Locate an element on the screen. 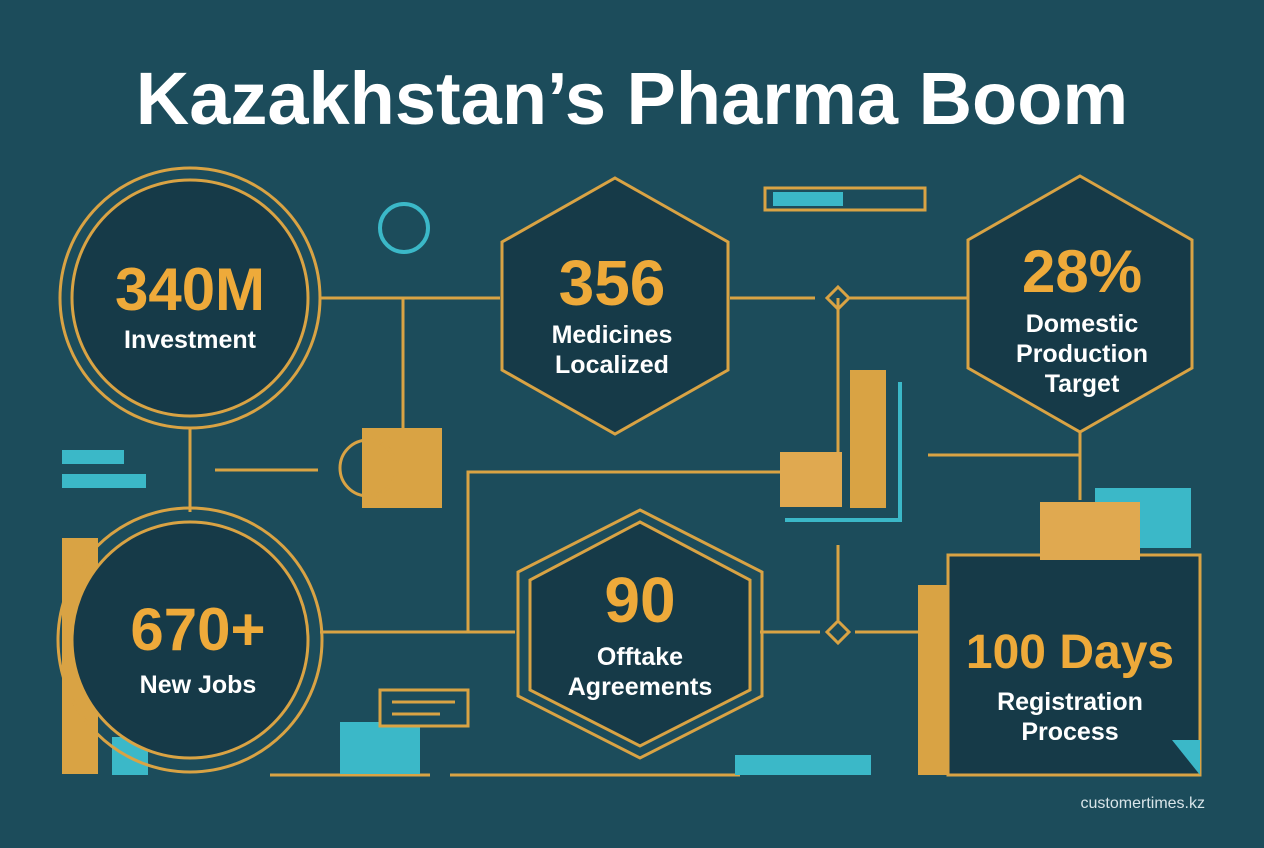 The image size is (1264, 848). stat-value: 670+ is located at coordinates (197, 629).